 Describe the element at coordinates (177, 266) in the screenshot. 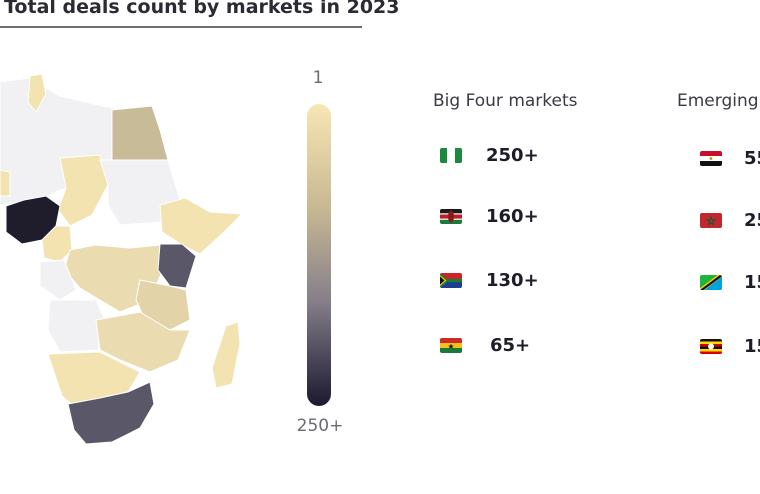

I see `map-region-kenya` at that location.